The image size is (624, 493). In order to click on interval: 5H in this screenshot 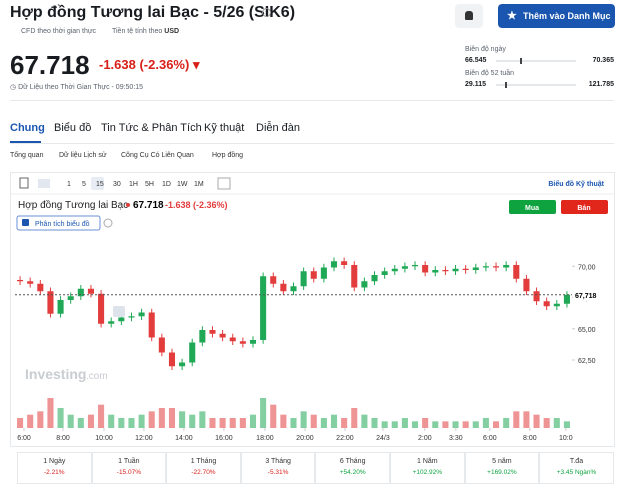, I will do `click(149, 184)`.